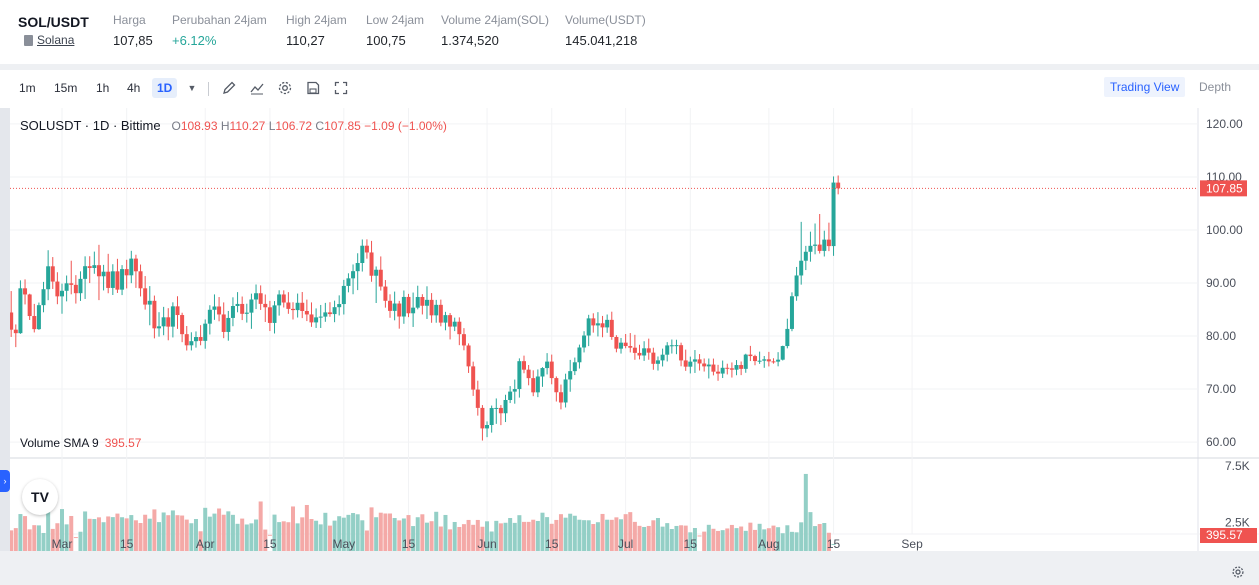 The width and height of the screenshot is (1259, 585). Describe the element at coordinates (27, 88) in the screenshot. I see `timeframe-1m: 1m` at that location.